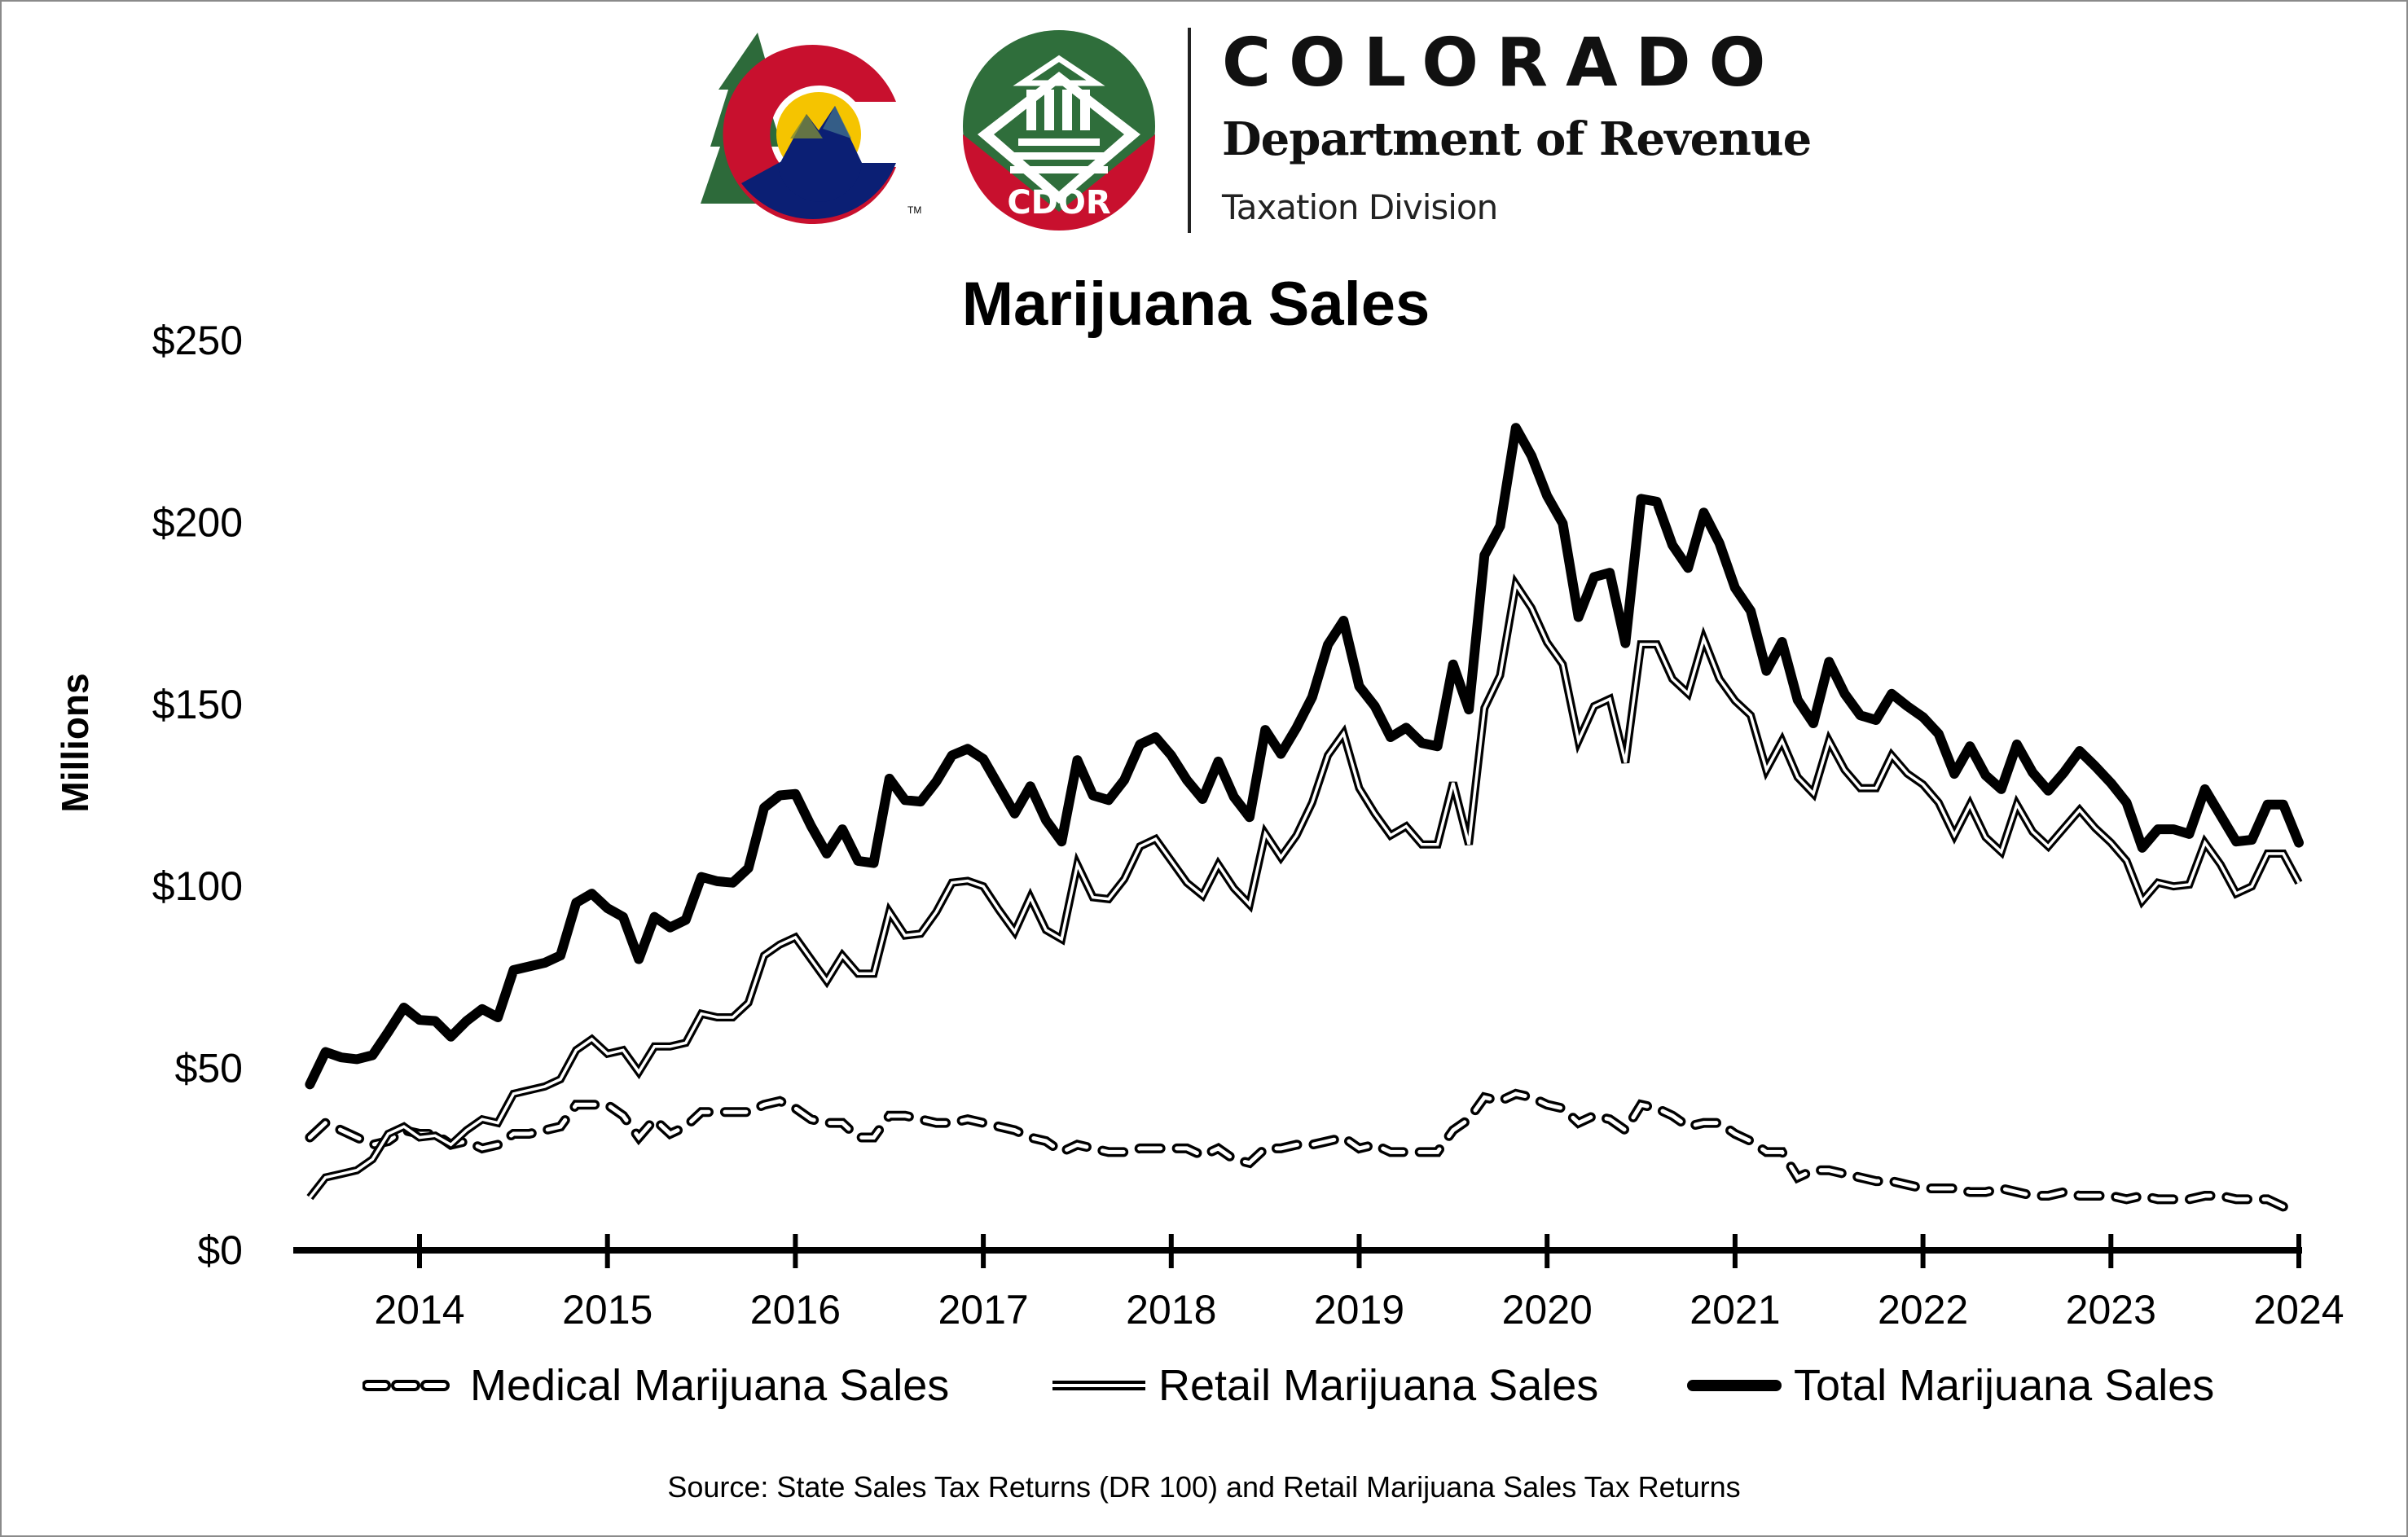 The width and height of the screenshot is (2408, 1537). I want to click on legend-label-retail: Retail Marijuana Sales, so click(1378, 1385).